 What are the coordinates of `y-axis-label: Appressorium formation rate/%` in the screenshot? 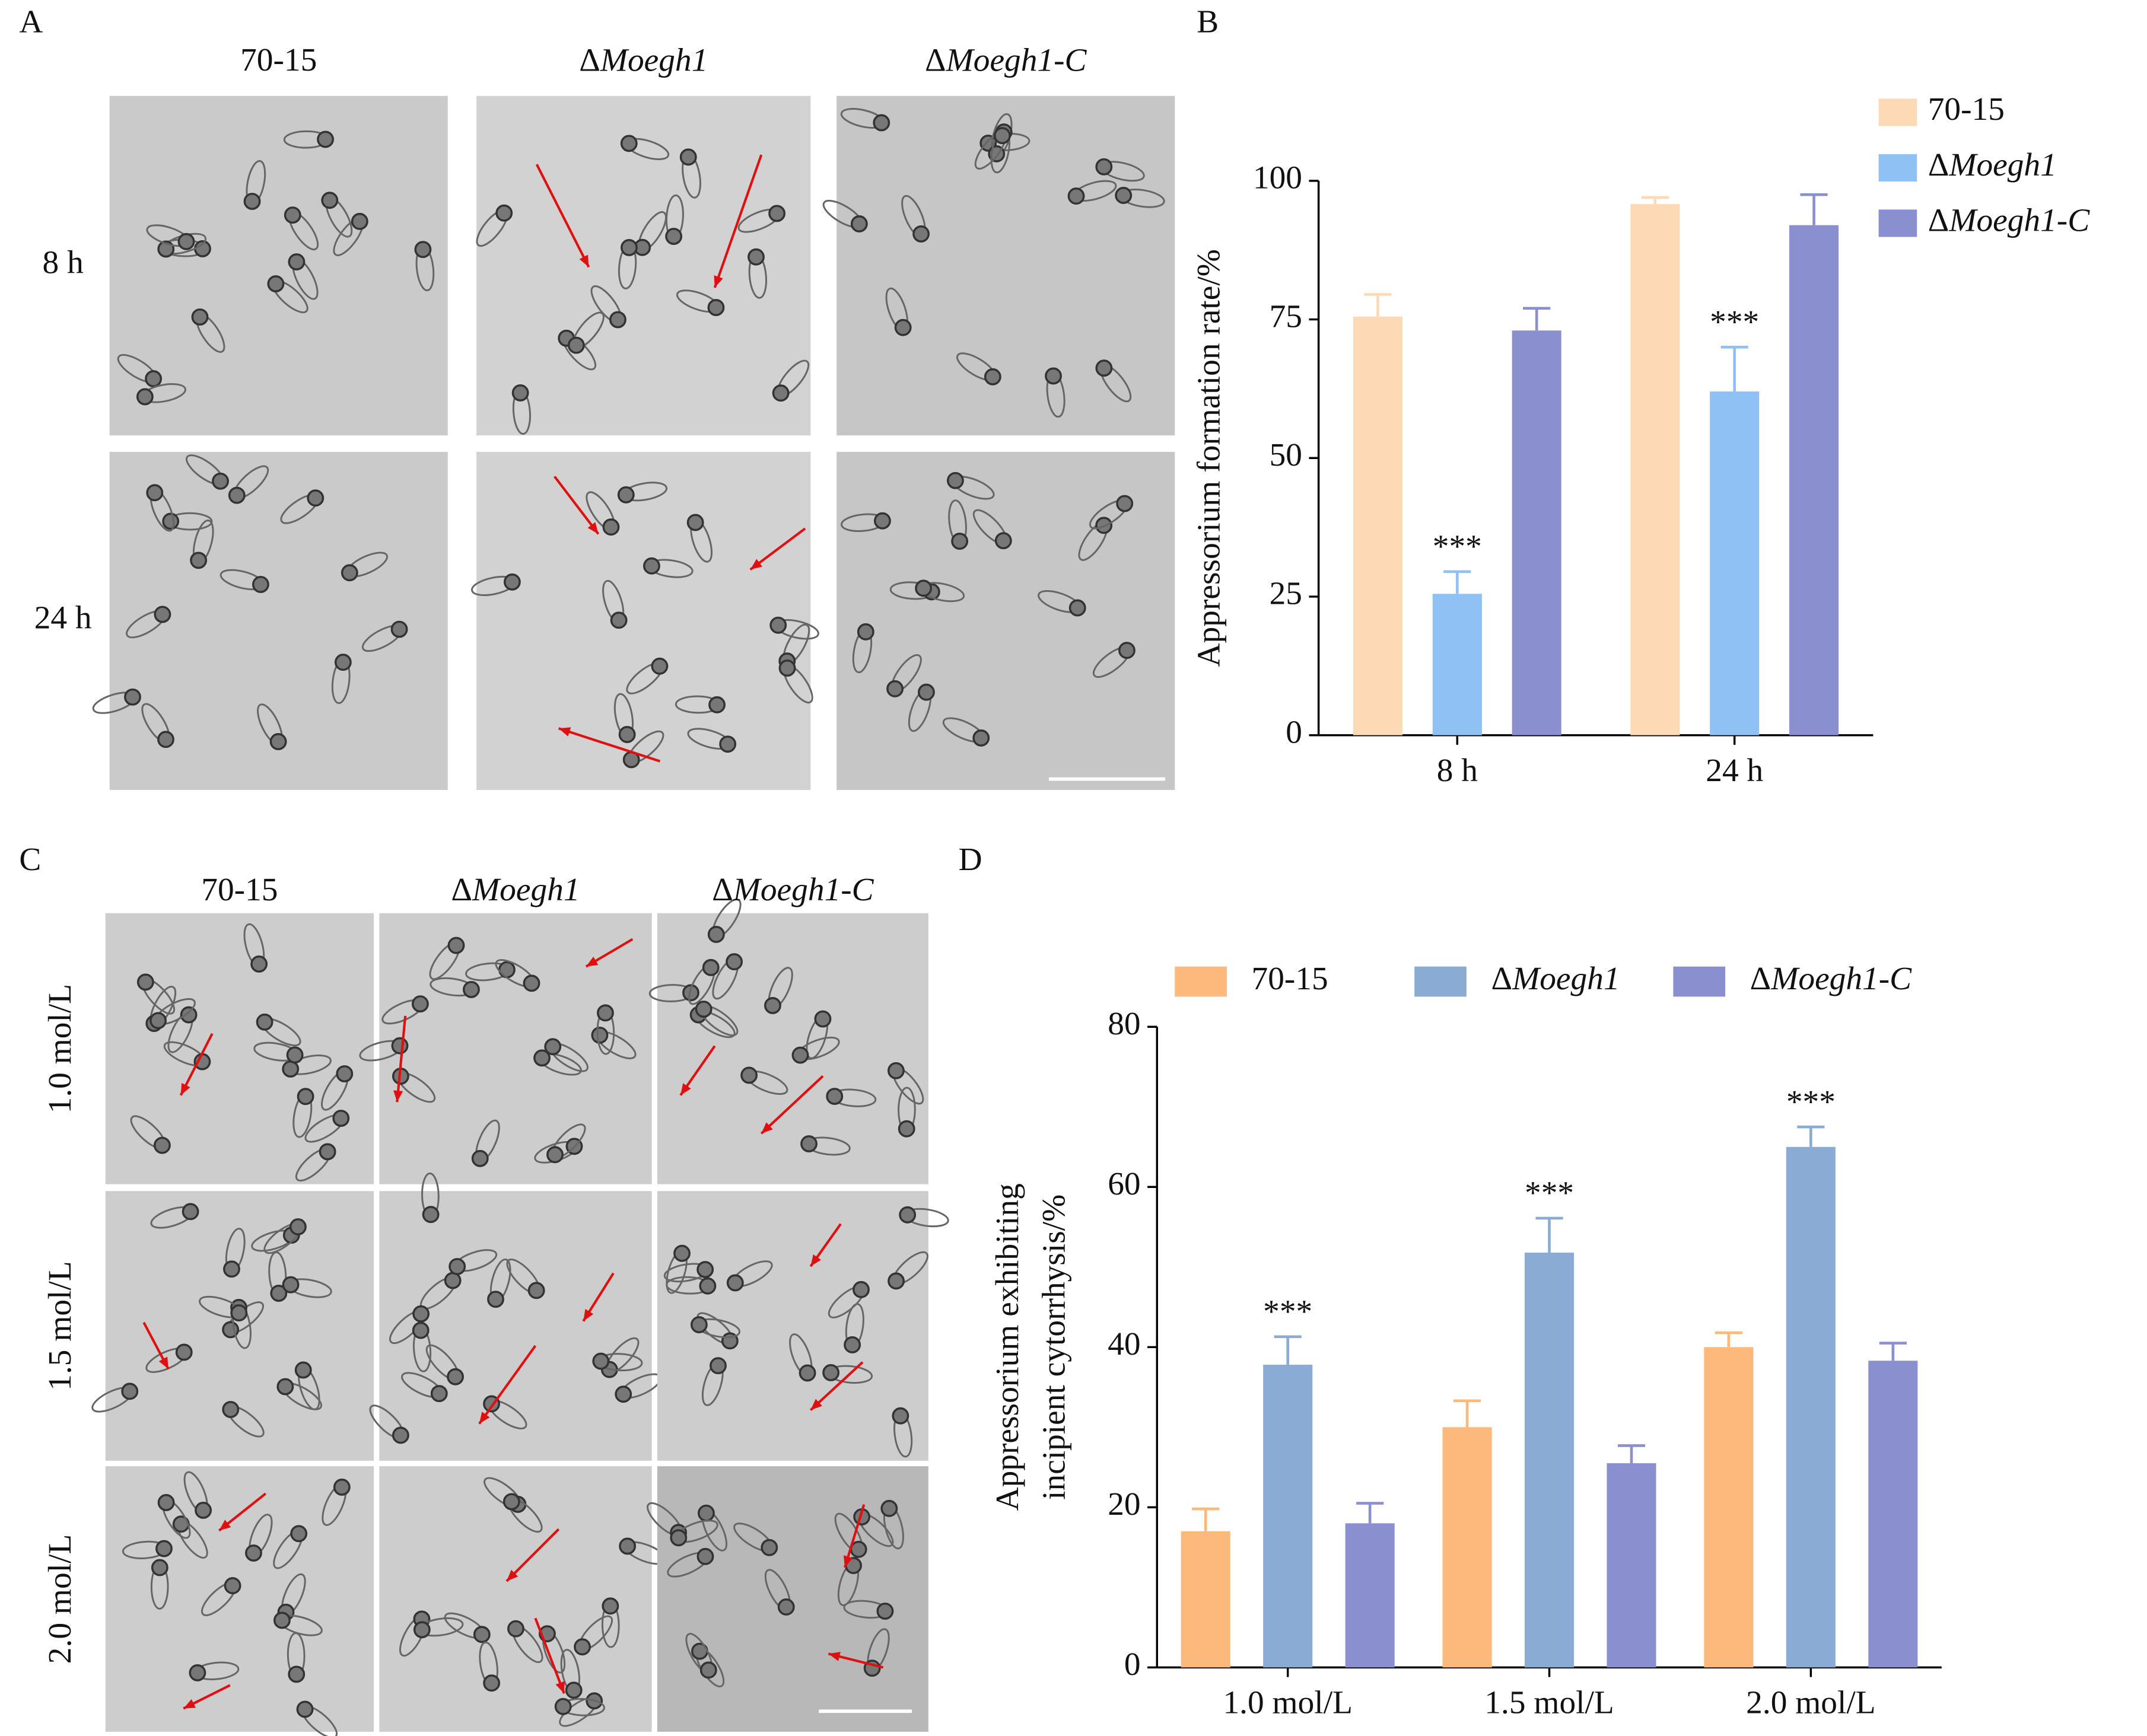 It's located at (1208, 458).